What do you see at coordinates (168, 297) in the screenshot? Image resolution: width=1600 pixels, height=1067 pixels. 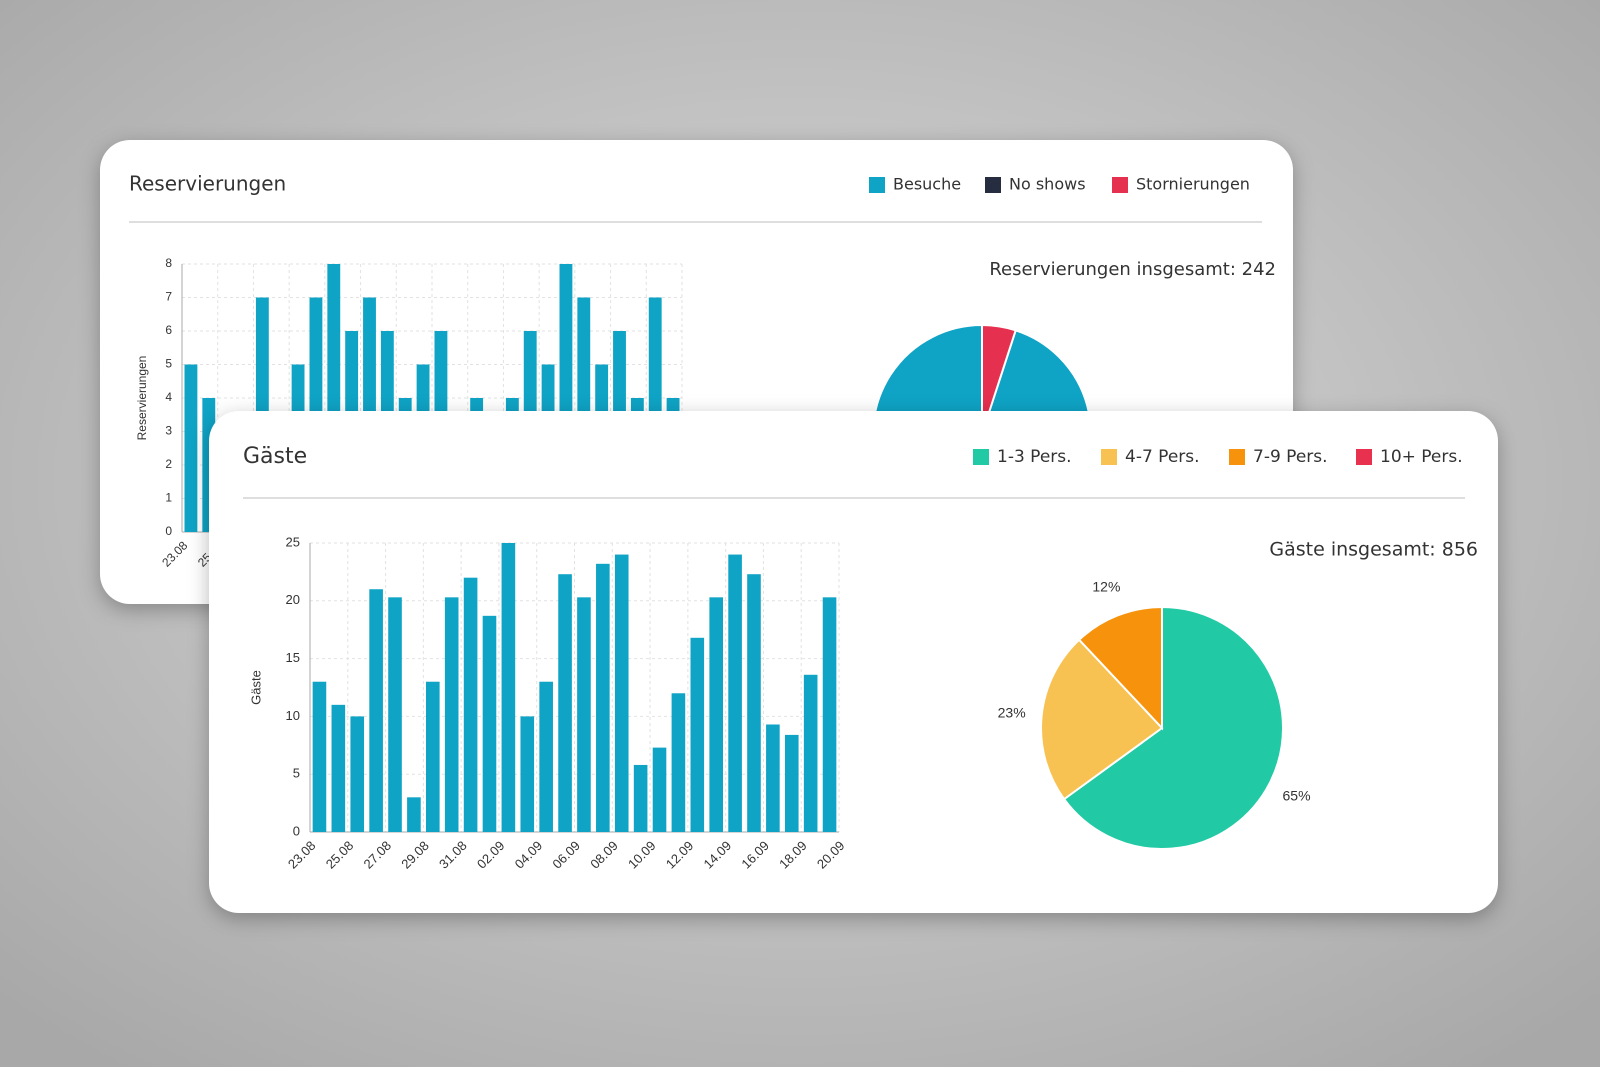 I see `y-tick-label: 7` at bounding box center [168, 297].